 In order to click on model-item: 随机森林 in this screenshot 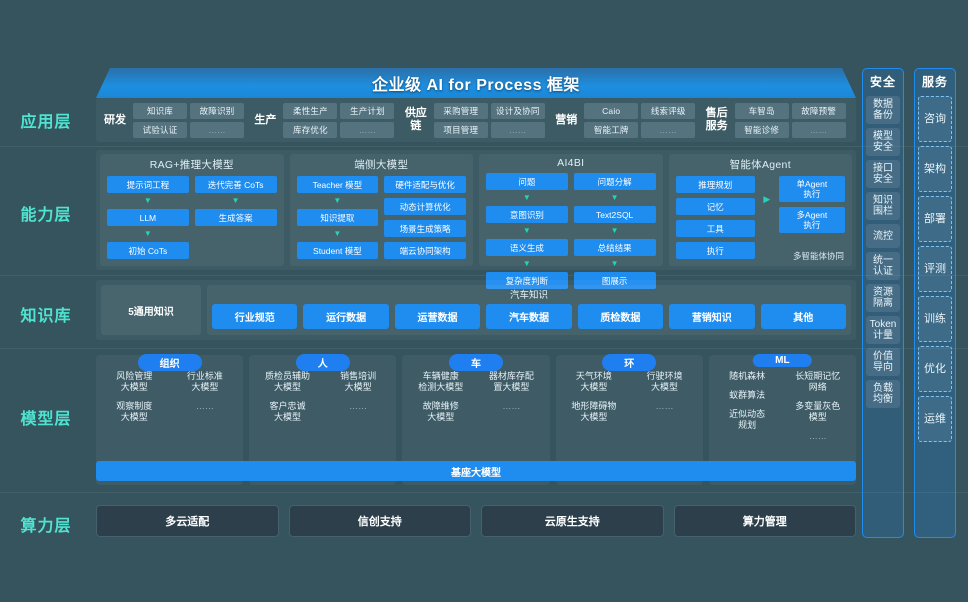, I will do `click(747, 376)`.